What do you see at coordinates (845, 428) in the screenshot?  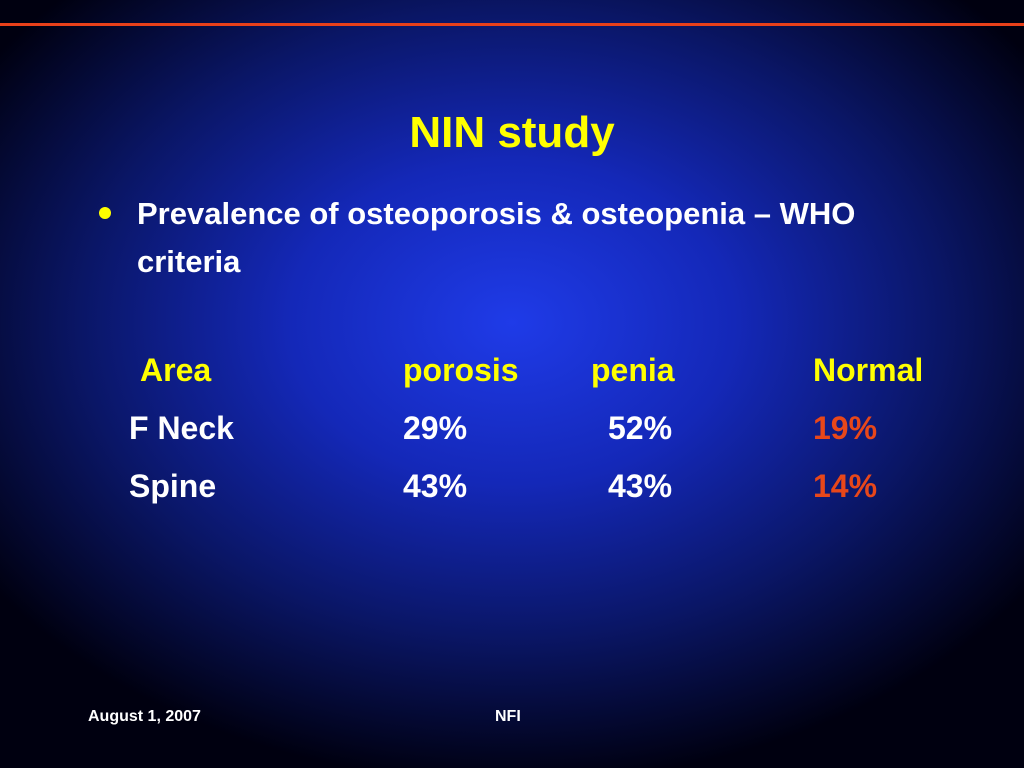 I see `table-cell: 19%` at bounding box center [845, 428].